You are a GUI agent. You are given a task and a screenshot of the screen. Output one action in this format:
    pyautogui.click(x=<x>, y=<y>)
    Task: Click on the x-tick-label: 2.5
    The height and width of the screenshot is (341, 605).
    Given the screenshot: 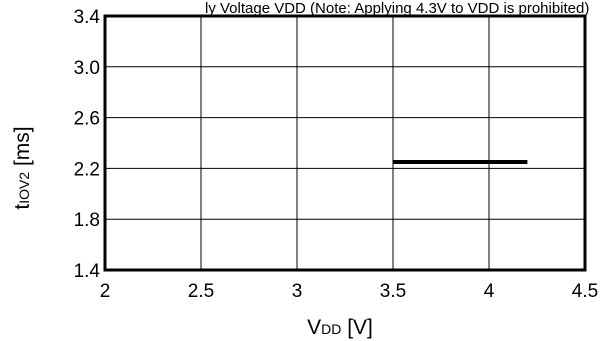 What is the action you would take?
    pyautogui.click(x=201, y=291)
    